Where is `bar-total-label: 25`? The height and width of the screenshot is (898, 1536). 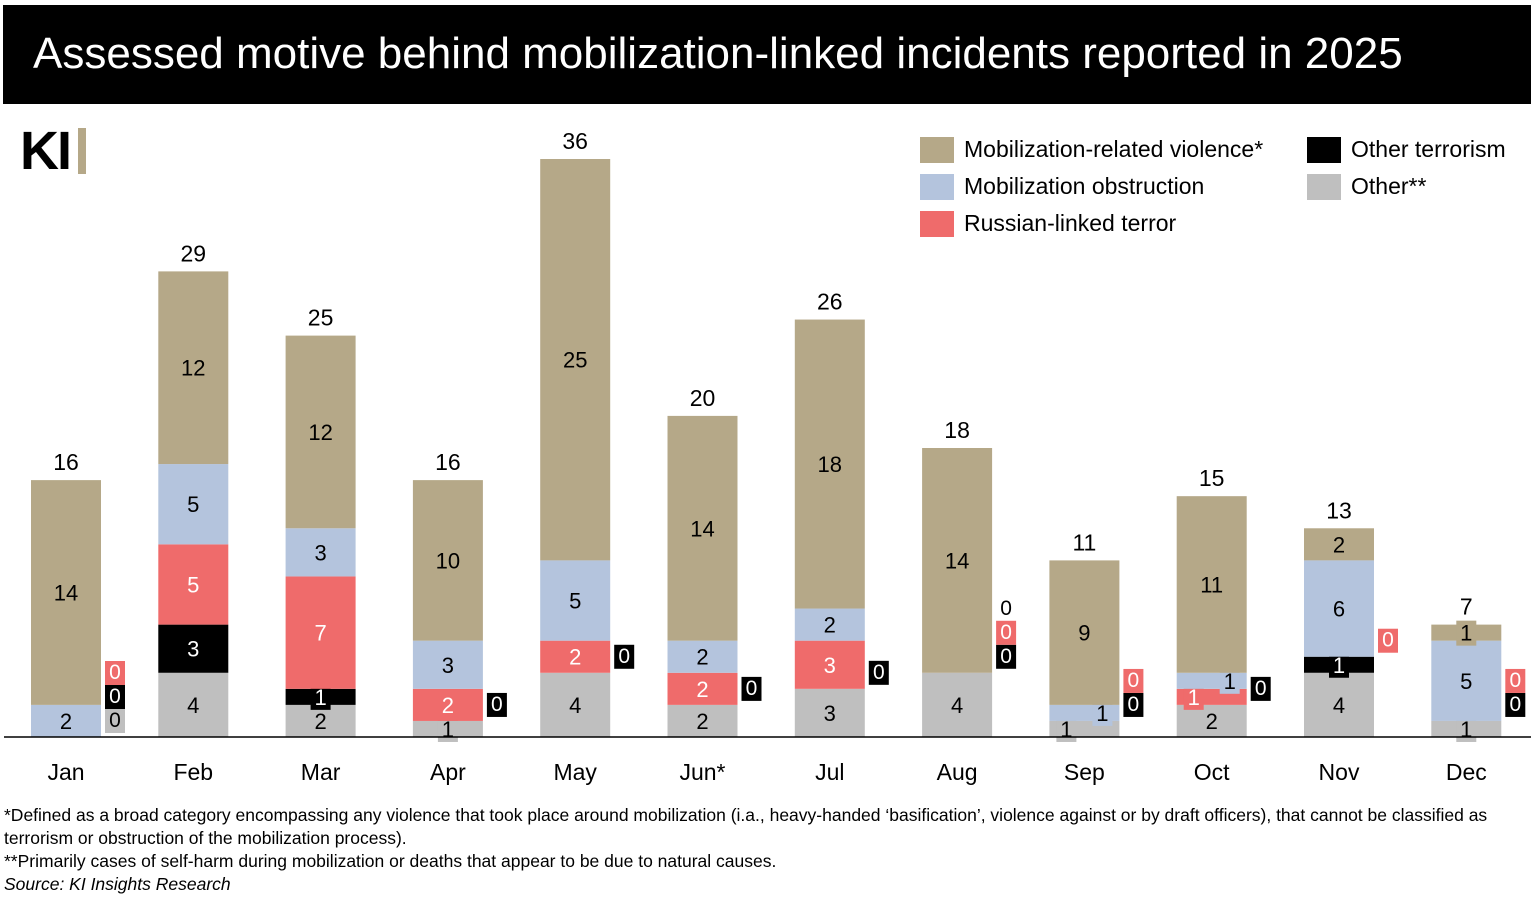 bar-total-label: 25 is located at coordinates (321, 318).